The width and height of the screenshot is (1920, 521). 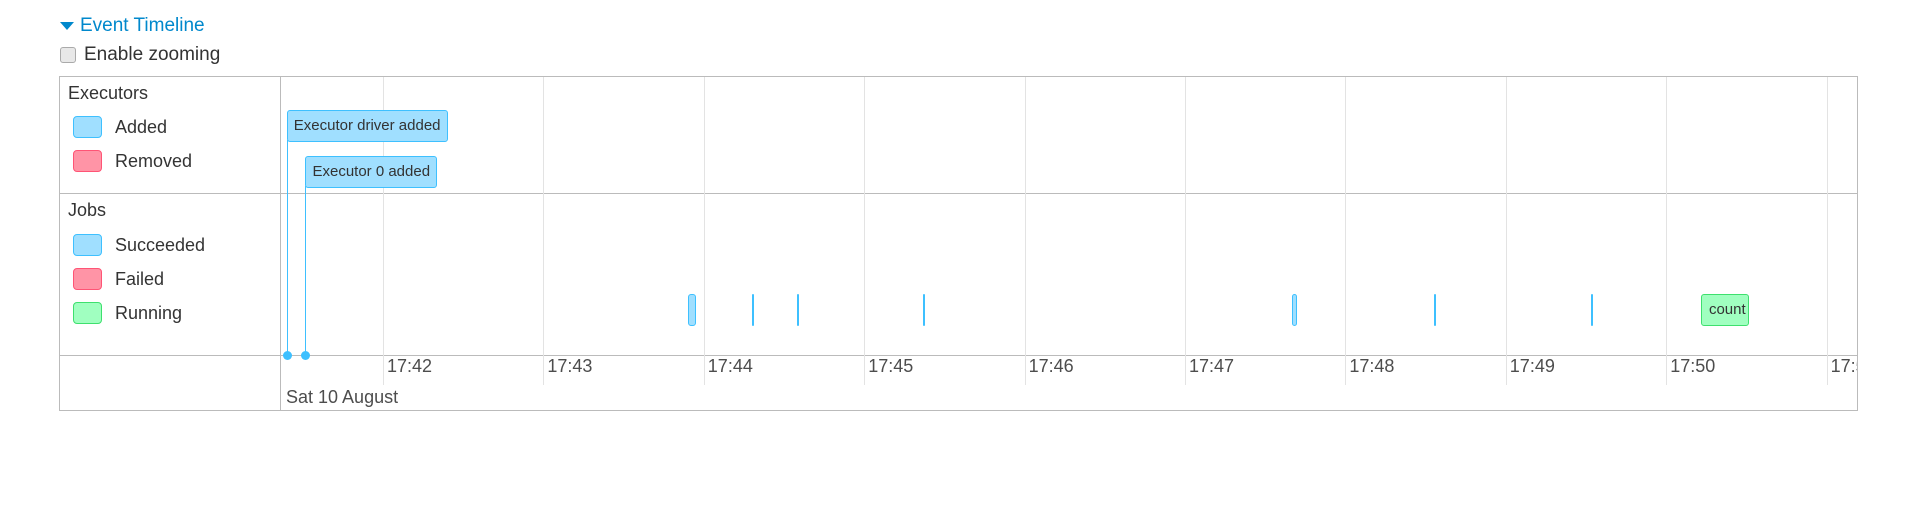 What do you see at coordinates (87, 279) in the screenshot?
I see `failed-swatch` at bounding box center [87, 279].